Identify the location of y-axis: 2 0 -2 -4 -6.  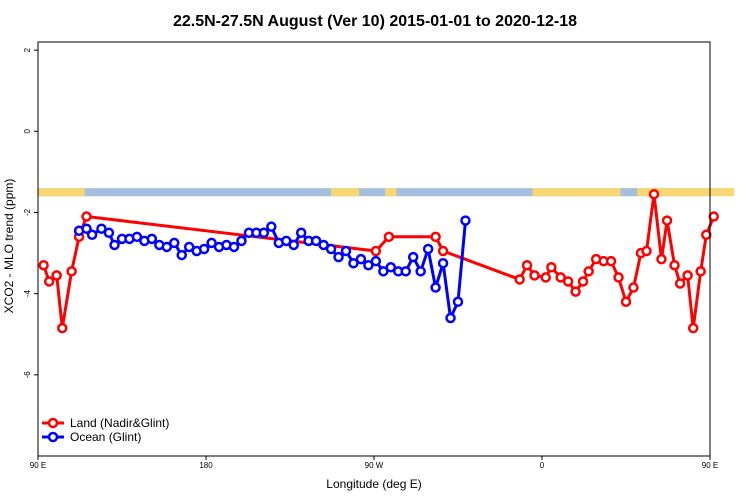
(30, 212).